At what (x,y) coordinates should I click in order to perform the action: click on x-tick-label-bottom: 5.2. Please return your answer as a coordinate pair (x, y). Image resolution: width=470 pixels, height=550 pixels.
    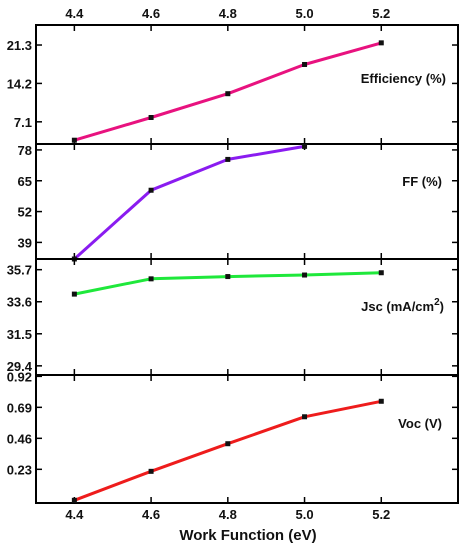
    Looking at the image, I should click on (381, 514).